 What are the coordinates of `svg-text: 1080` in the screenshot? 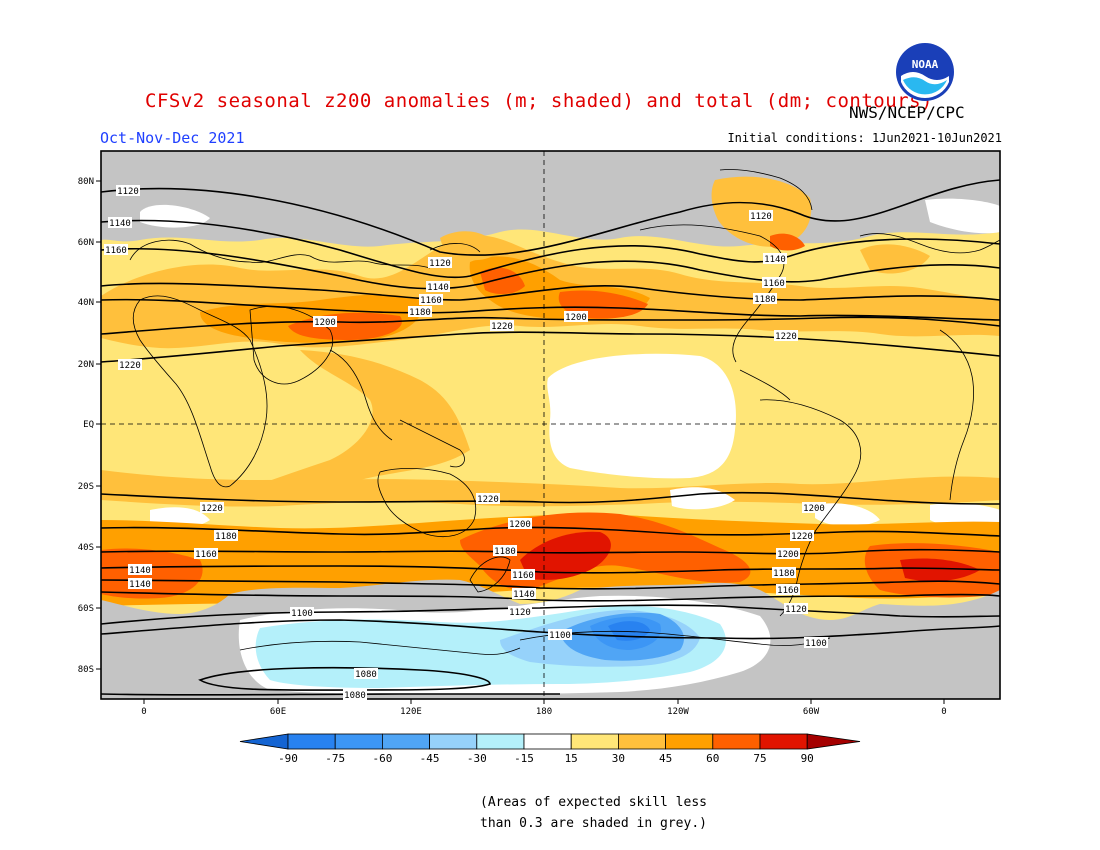 It's located at (366, 675).